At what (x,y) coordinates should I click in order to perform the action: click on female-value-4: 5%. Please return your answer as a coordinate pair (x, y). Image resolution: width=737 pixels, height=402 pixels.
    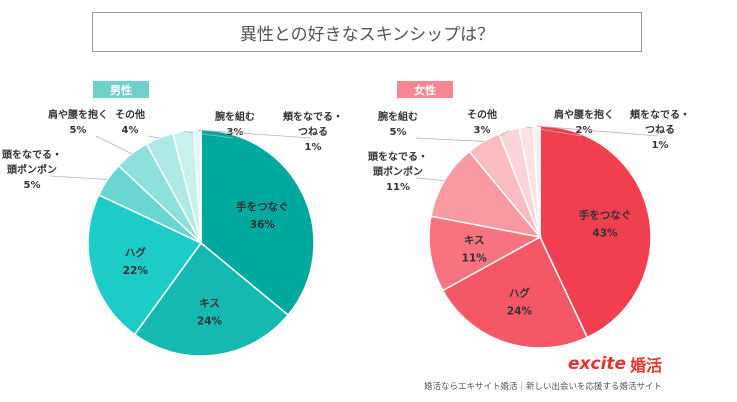
    Looking at the image, I should click on (398, 132).